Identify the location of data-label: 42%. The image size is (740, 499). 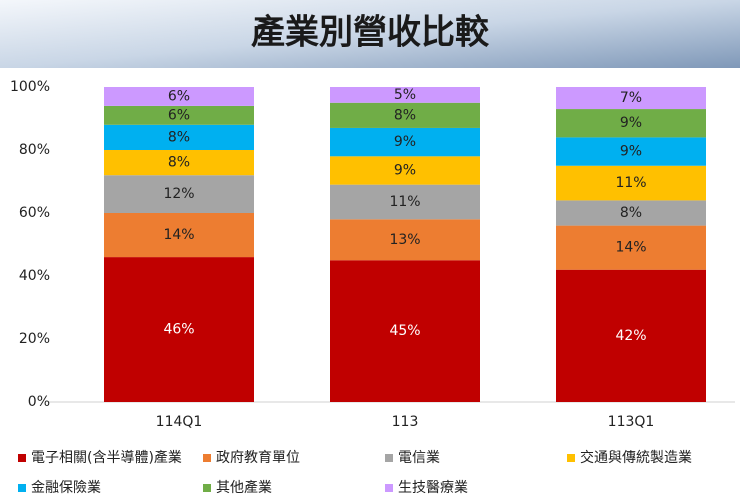
(630, 336).